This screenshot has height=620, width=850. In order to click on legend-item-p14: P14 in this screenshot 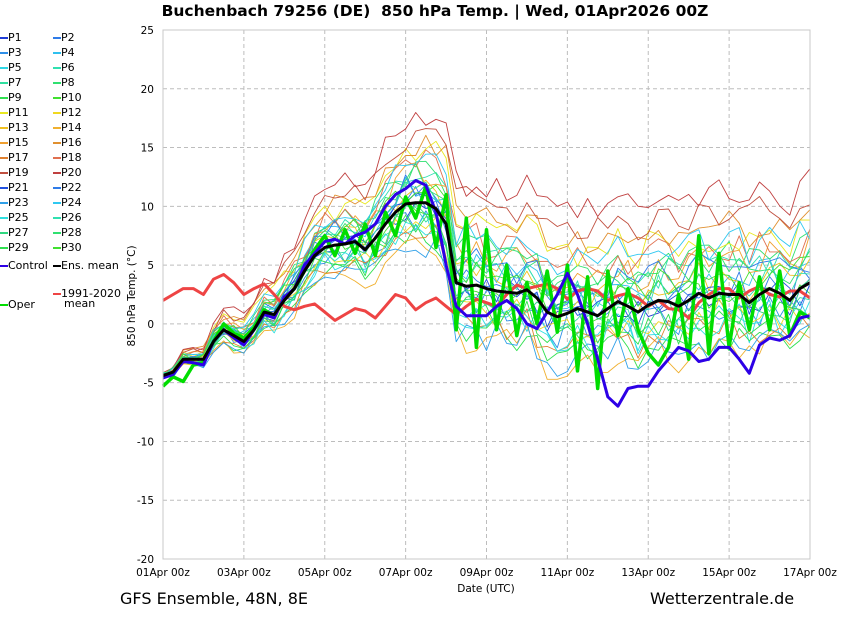, I will do `click(67, 128)`.